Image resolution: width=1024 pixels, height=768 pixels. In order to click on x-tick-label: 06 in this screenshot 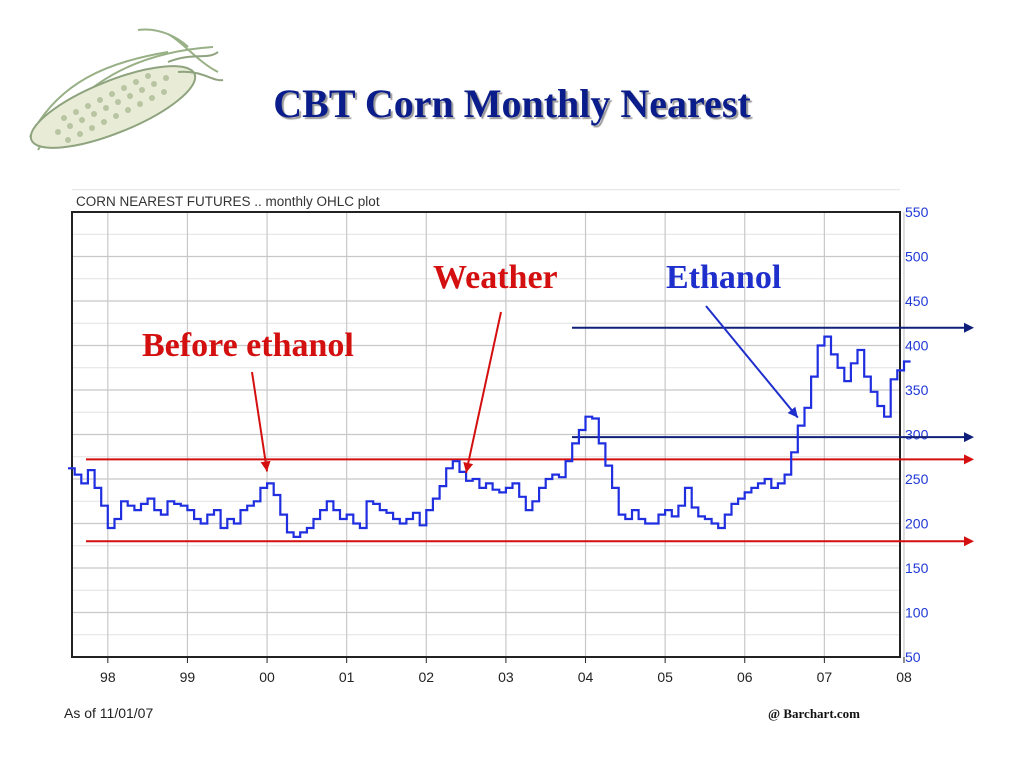, I will do `click(745, 677)`.